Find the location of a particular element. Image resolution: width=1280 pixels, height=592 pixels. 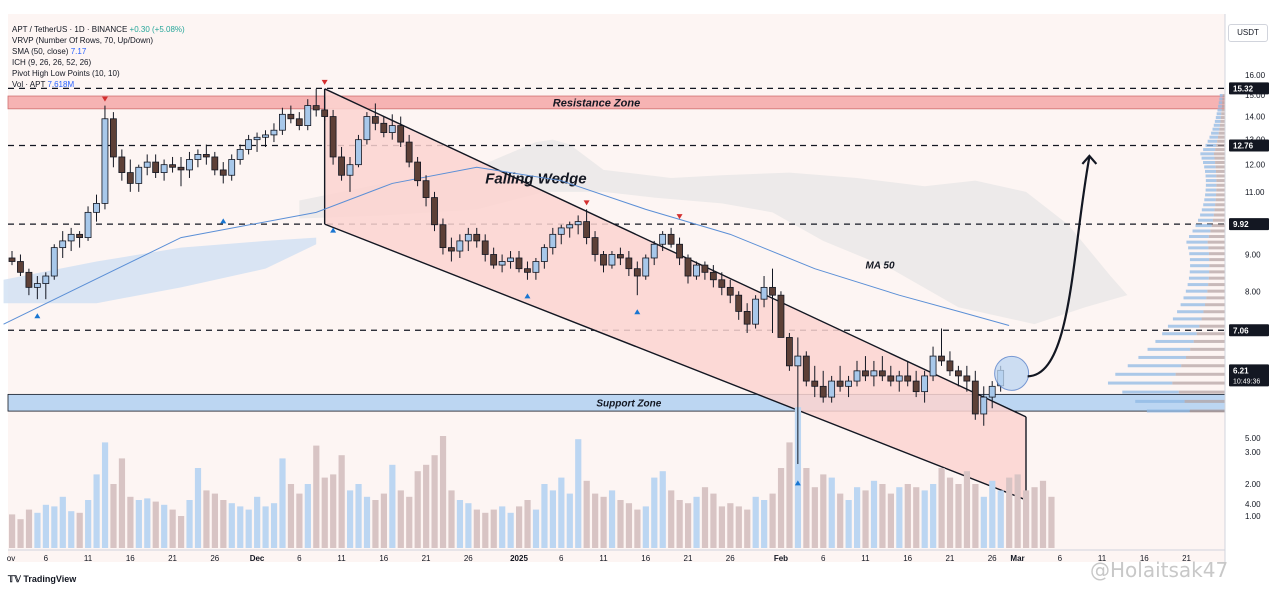

watermark: @Holaitsak47 is located at coordinates (1159, 570).